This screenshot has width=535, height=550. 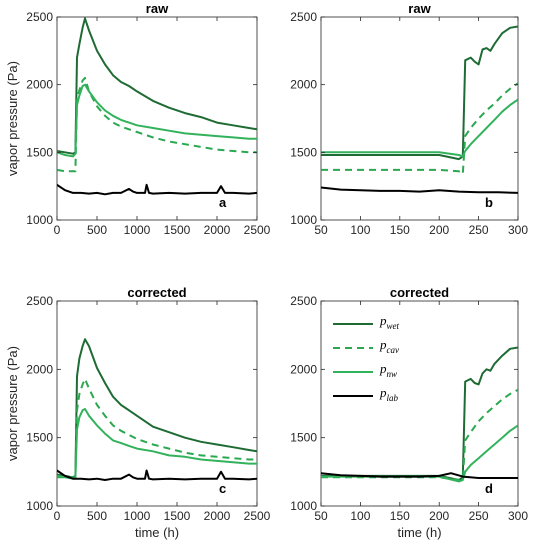 I want to click on panel-letter: c, so click(x=222, y=488).